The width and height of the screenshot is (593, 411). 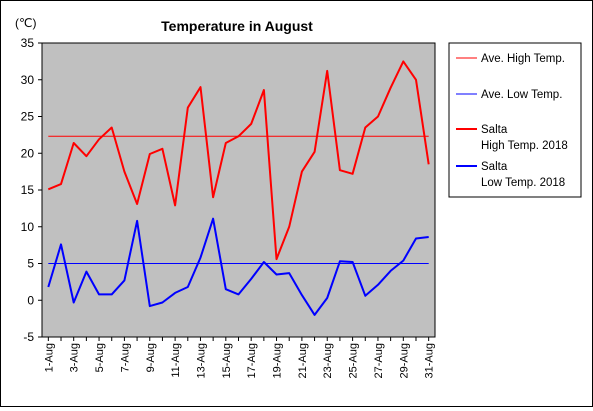 I want to click on legend-label: Ave. Low Temp., so click(x=521, y=95).